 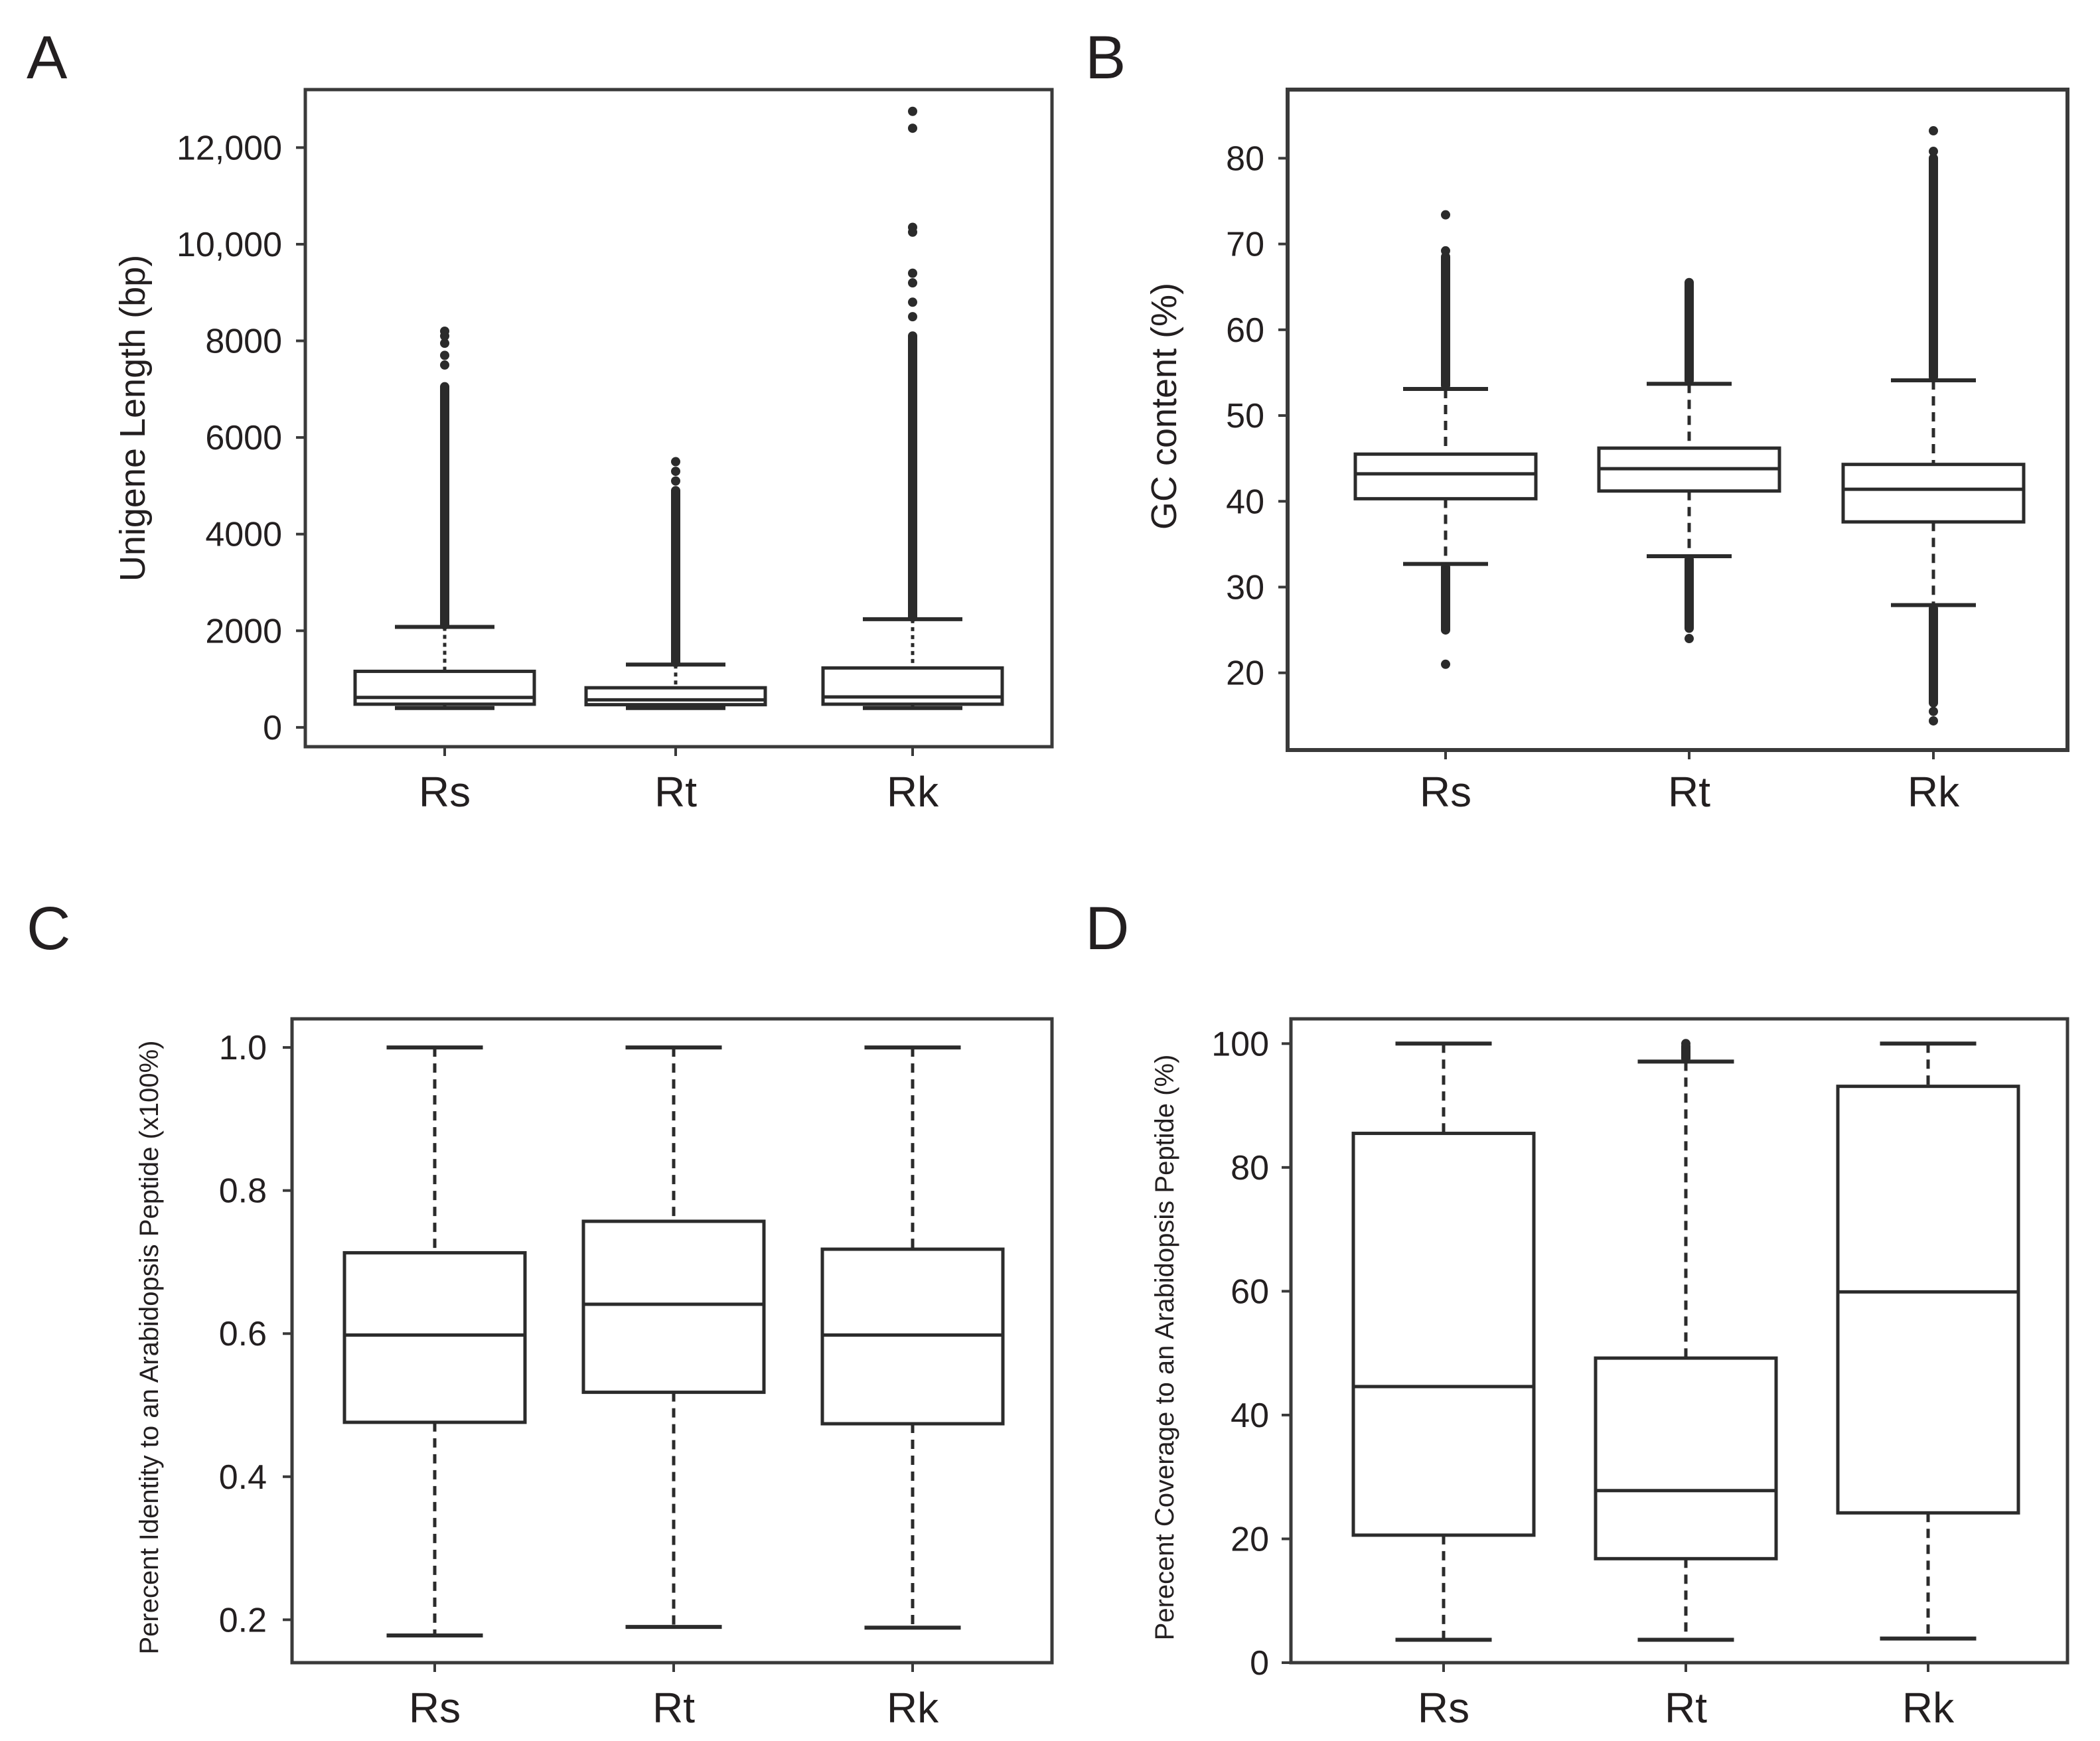 I want to click on panel-a-y-tick-label: 2000, so click(x=243, y=631).